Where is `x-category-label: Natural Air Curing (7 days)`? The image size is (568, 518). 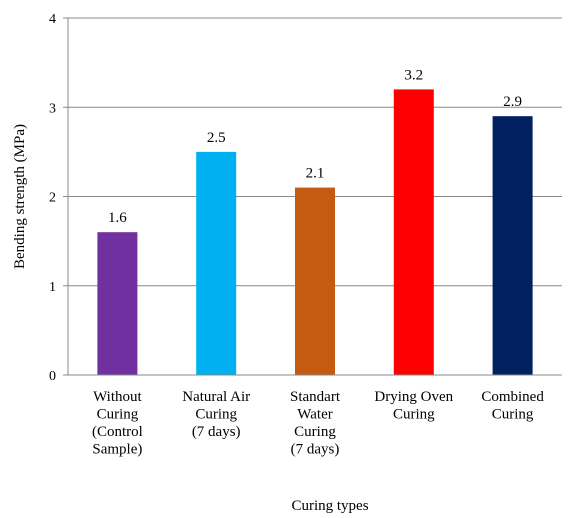
x-category-label: Natural Air Curing (7 days) is located at coordinates (216, 414).